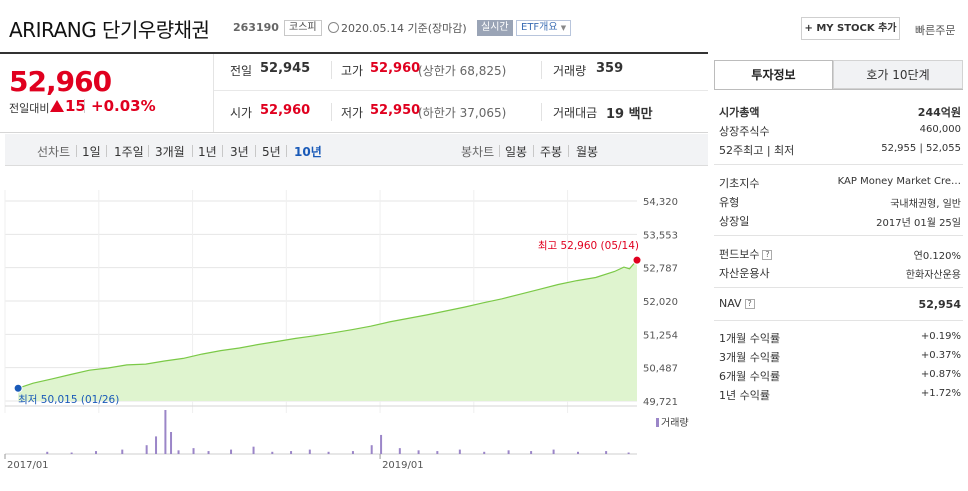  What do you see at coordinates (285, 68) in the screenshot?
I see `prev-close-value: 52,945` at bounding box center [285, 68].